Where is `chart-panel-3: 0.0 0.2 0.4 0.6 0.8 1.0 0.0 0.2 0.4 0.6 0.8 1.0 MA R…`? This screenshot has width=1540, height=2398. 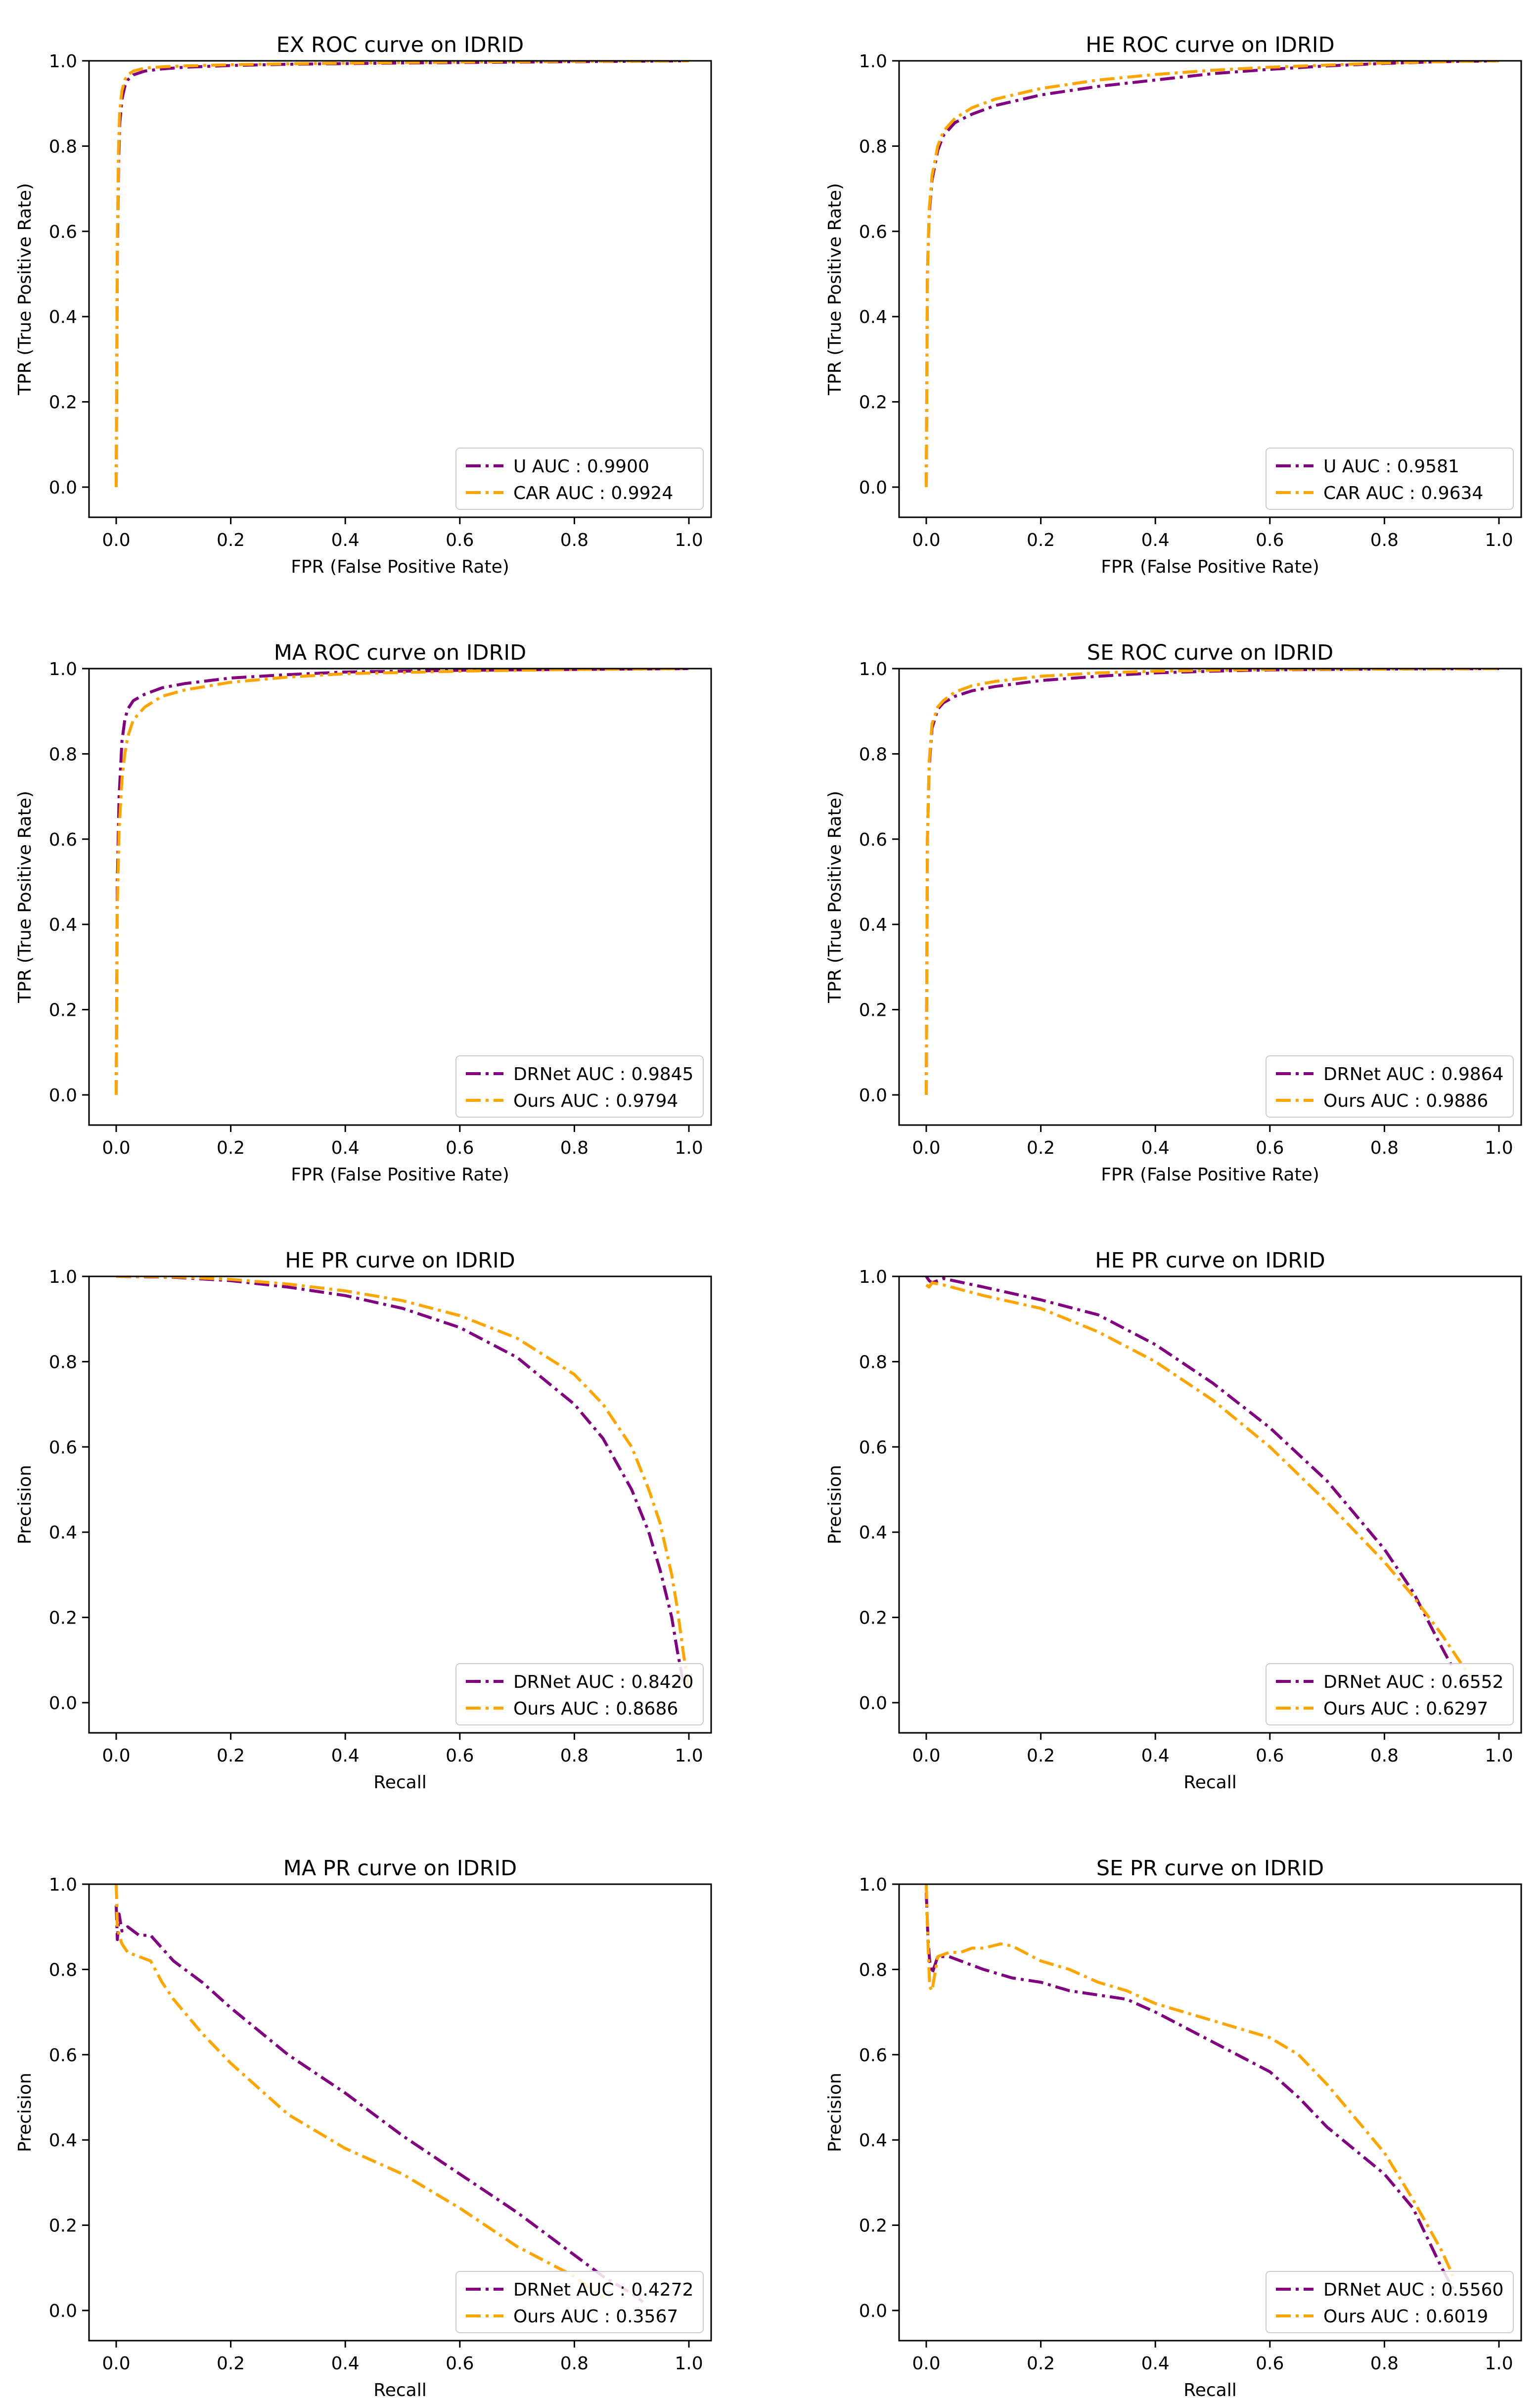 chart-panel-3: 0.0 0.2 0.4 0.6 0.8 1.0 0.0 0.2 0.4 0.6 0.8 1.0 MA R… is located at coordinates (363, 912).